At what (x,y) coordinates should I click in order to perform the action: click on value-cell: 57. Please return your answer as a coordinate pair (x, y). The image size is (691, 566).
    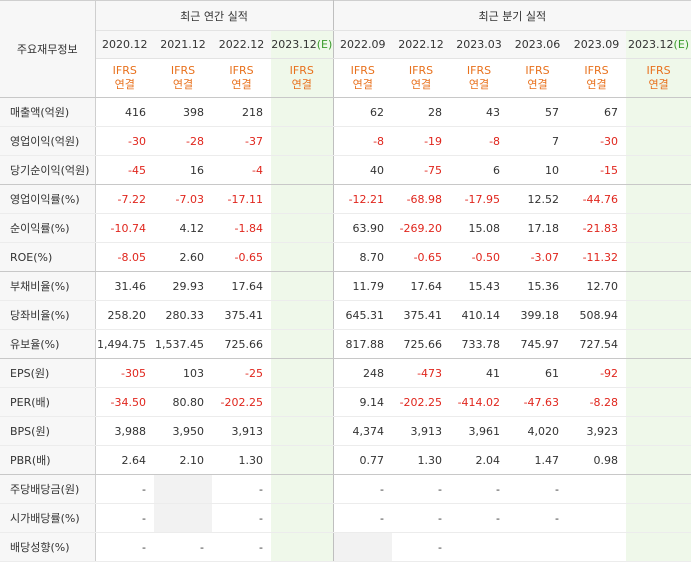
    Looking at the image, I should click on (538, 112).